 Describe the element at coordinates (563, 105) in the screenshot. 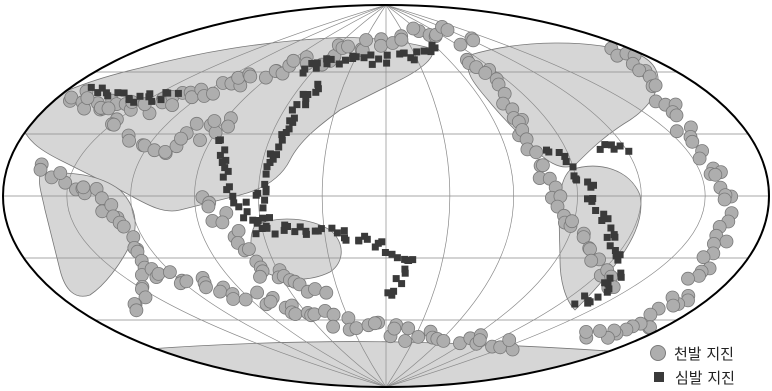

I see `north-america-land` at that location.